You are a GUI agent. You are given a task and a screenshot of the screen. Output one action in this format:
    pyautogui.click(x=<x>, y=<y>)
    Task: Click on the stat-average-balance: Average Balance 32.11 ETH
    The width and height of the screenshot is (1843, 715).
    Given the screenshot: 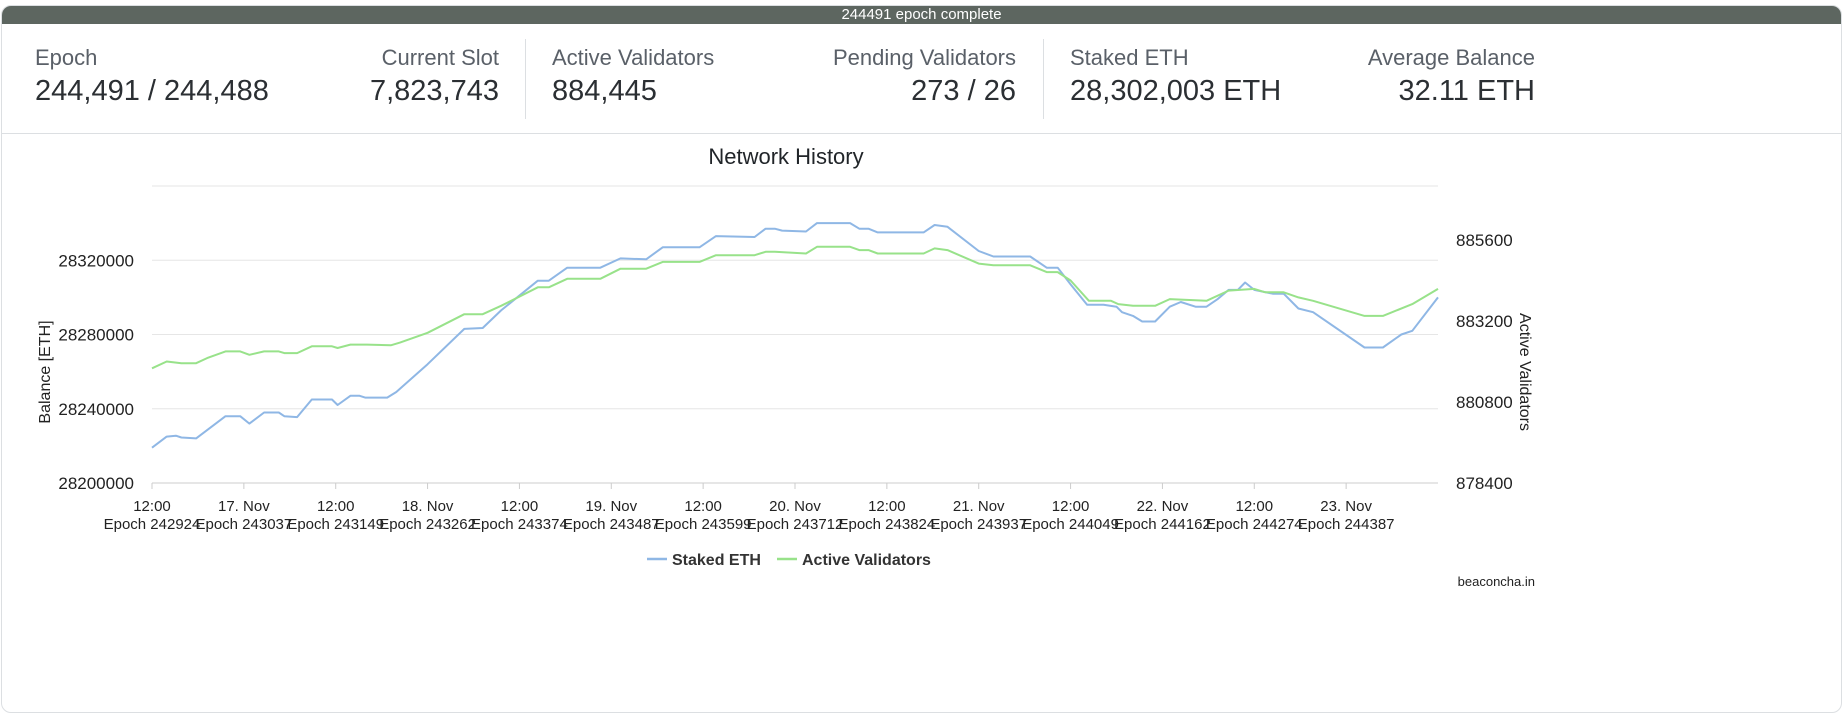 What is the action you would take?
    pyautogui.click(x=1451, y=76)
    